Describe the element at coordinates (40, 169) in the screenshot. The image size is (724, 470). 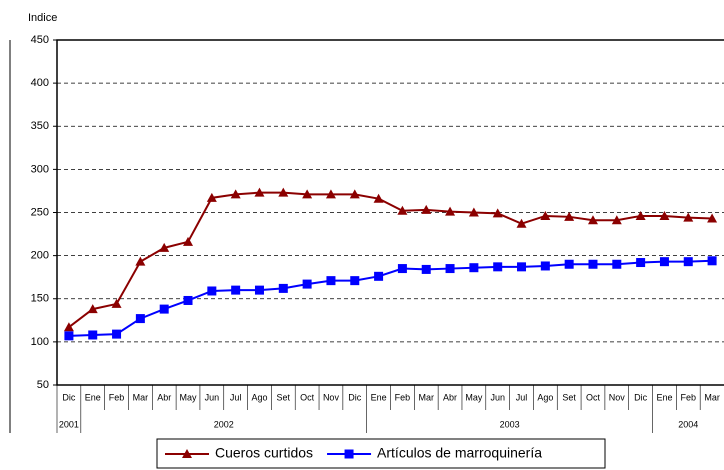
I see `y-tick-label: 300` at that location.